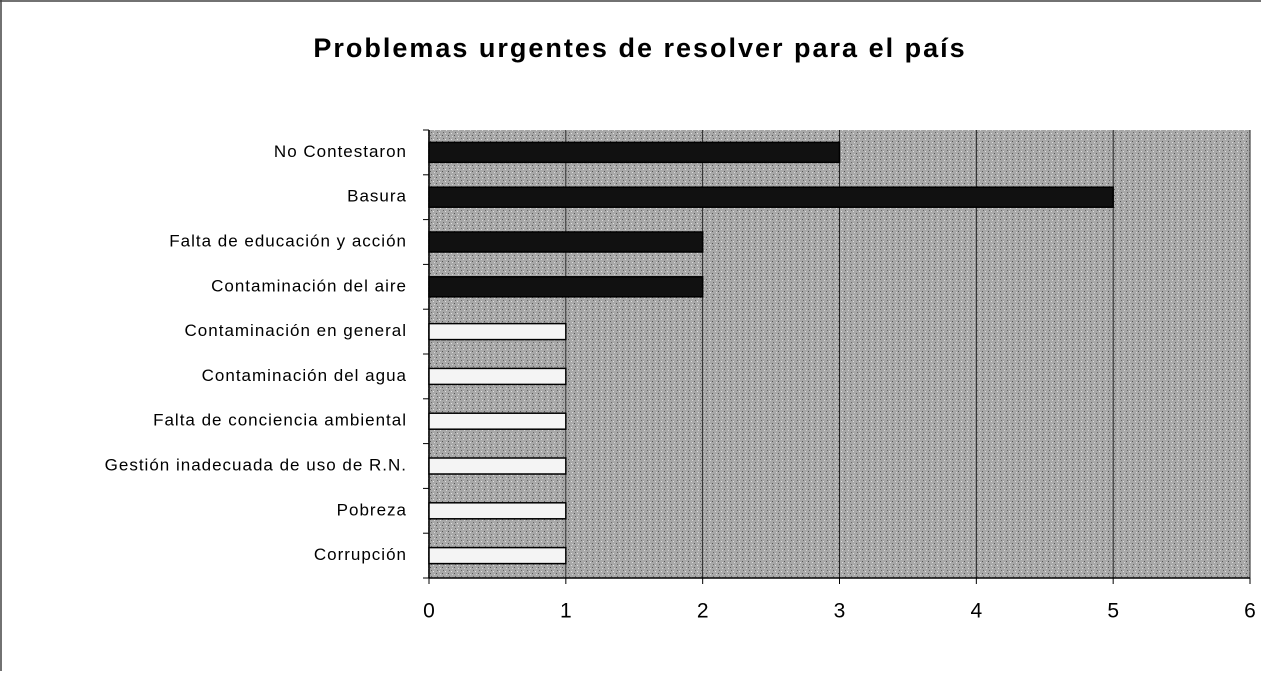 Image resolution: width=1261 pixels, height=676 pixels. What do you see at coordinates (1113, 611) in the screenshot?
I see `x-tick-label: 5` at bounding box center [1113, 611].